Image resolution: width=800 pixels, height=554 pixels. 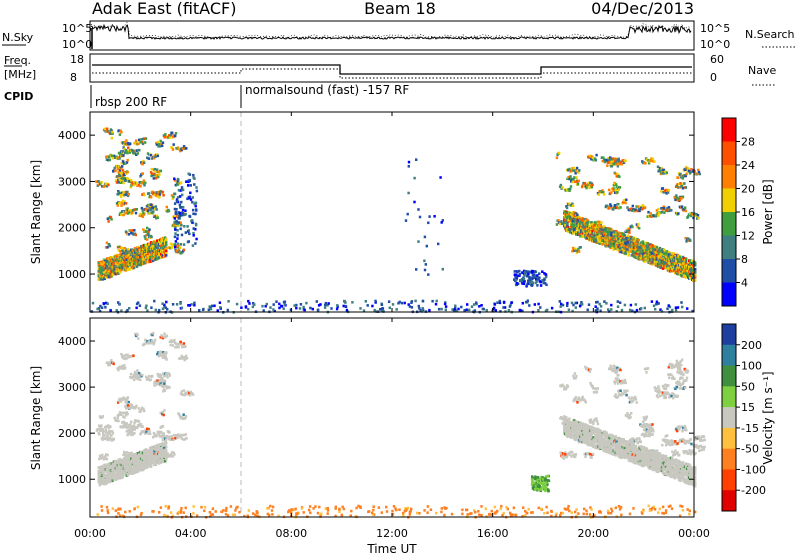 What do you see at coordinates (748, 165) in the screenshot?
I see `colorbar-tick-label: 24` at bounding box center [748, 165].